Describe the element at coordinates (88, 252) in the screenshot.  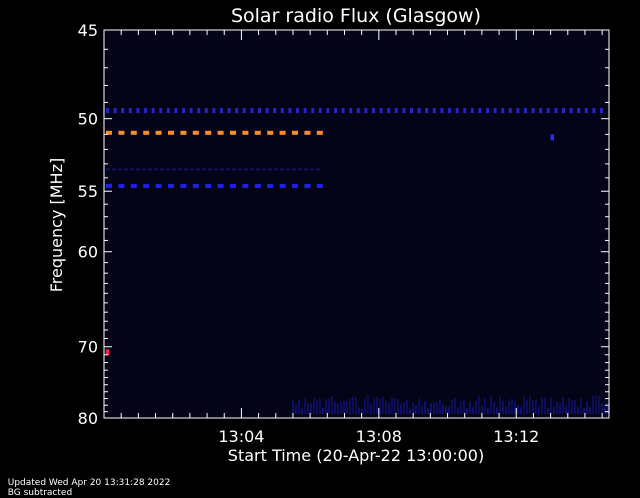
I see `y-tick-label: 60` at that location.